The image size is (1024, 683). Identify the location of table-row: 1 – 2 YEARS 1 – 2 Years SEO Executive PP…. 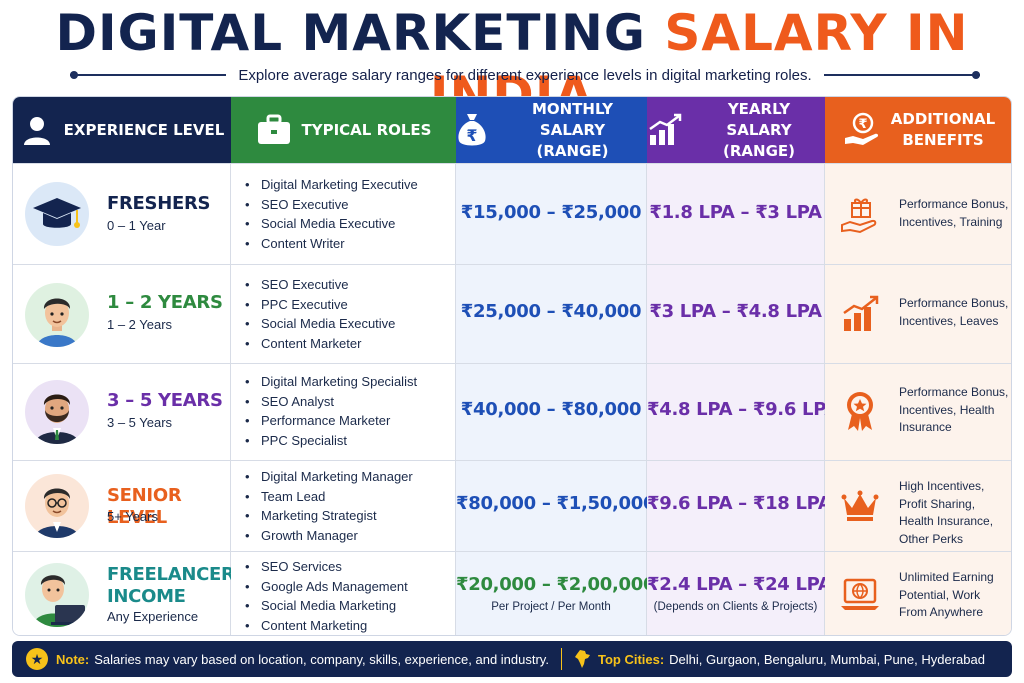
(512, 313).